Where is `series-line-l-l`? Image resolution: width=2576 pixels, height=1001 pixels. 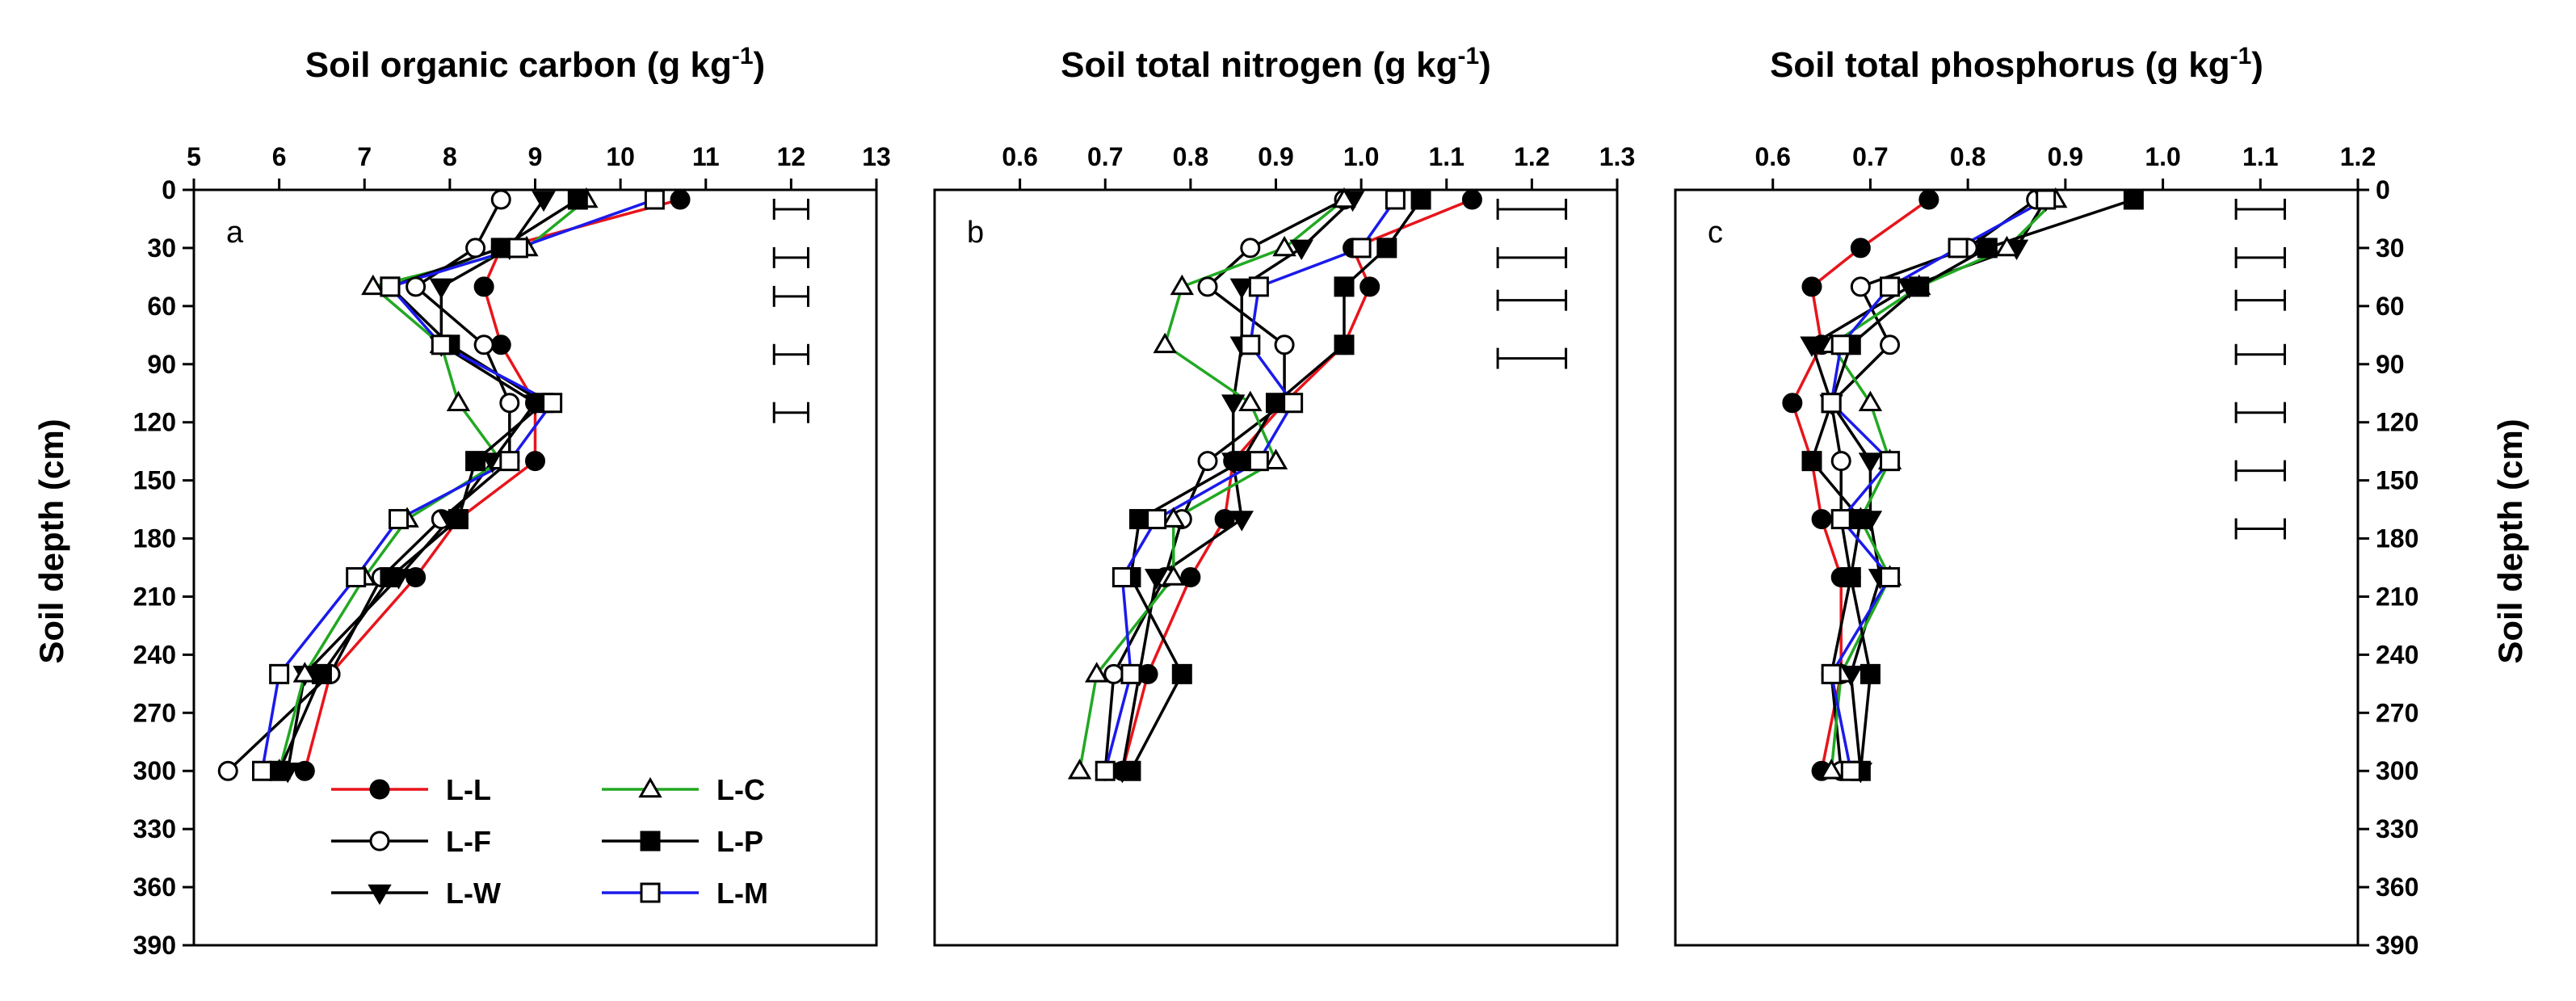
series-line-l-l is located at coordinates (492, 485).